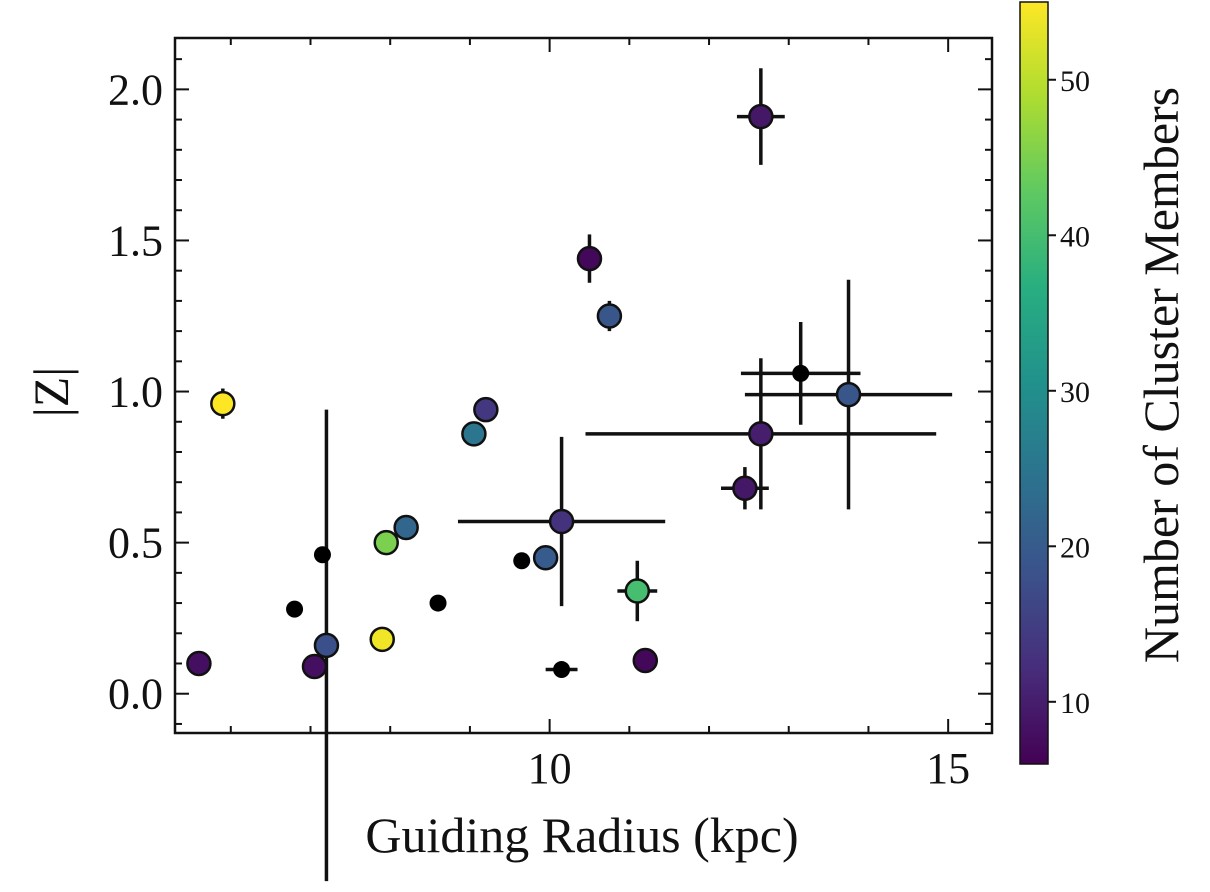 This screenshot has width=1210, height=892. What do you see at coordinates (51, 392) in the screenshot?
I see `y-axis-label: |Z|` at bounding box center [51, 392].